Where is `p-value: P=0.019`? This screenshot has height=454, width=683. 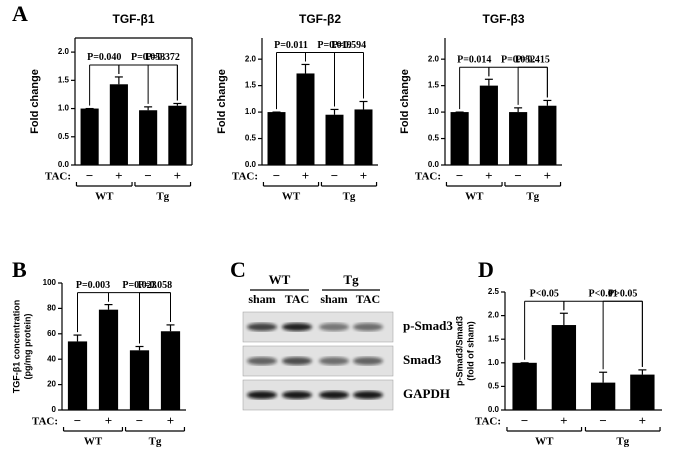
p-value: P=0.019 is located at coordinates (334, 45).